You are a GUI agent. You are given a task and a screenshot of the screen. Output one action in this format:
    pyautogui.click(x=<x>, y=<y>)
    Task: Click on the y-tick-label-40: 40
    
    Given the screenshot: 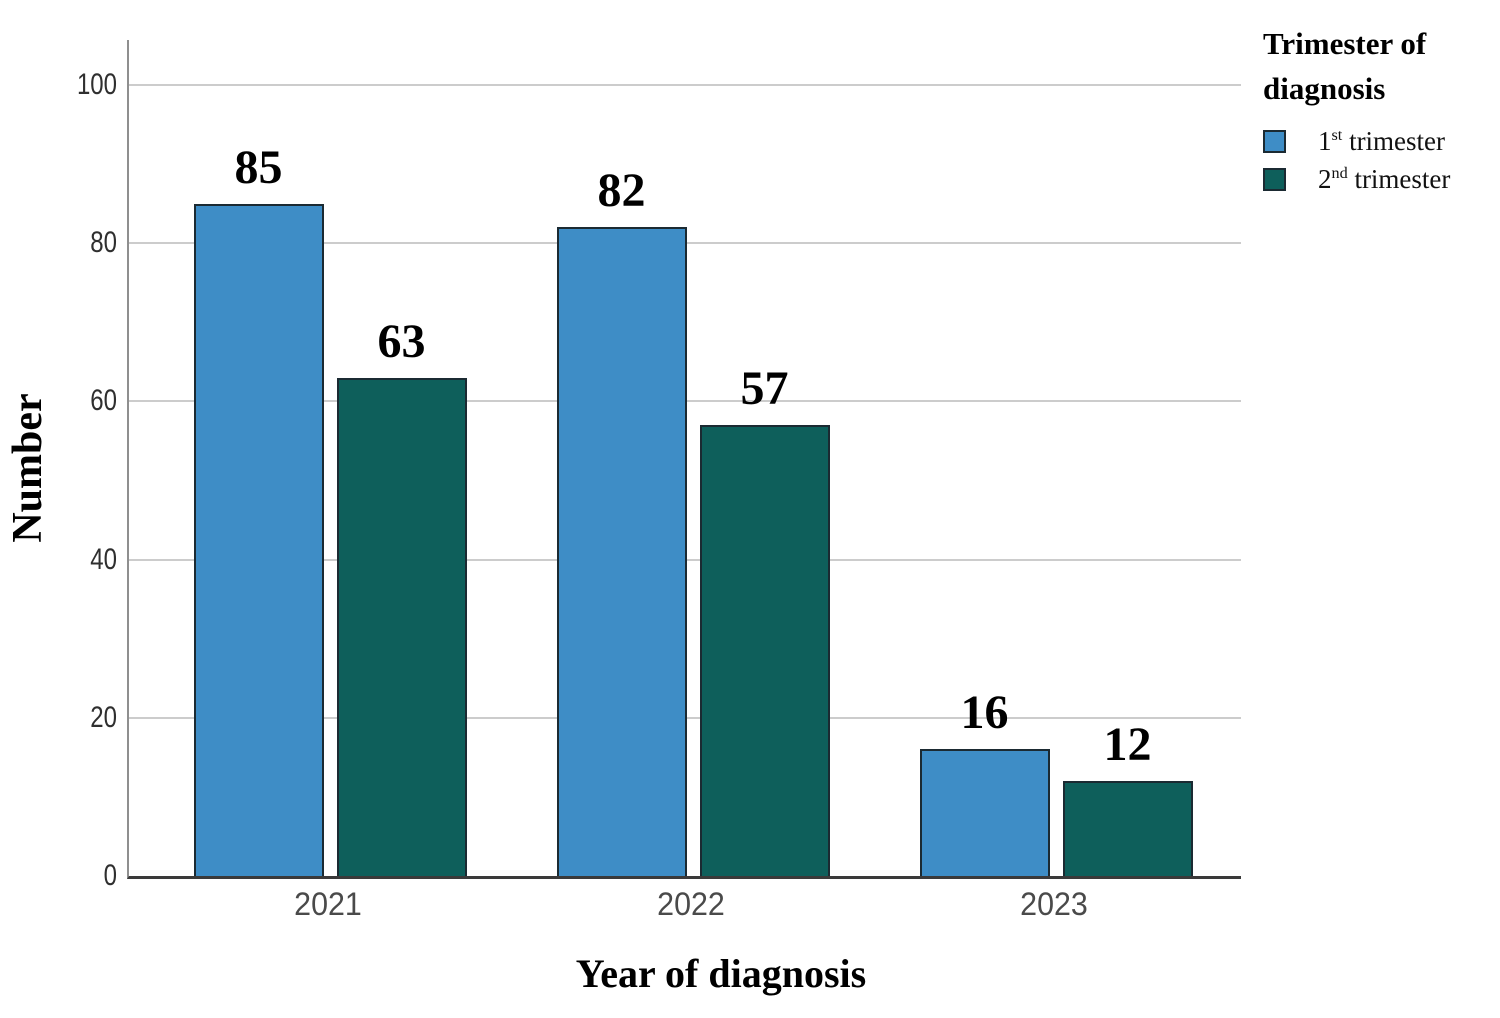 What is the action you would take?
    pyautogui.click(x=103, y=559)
    